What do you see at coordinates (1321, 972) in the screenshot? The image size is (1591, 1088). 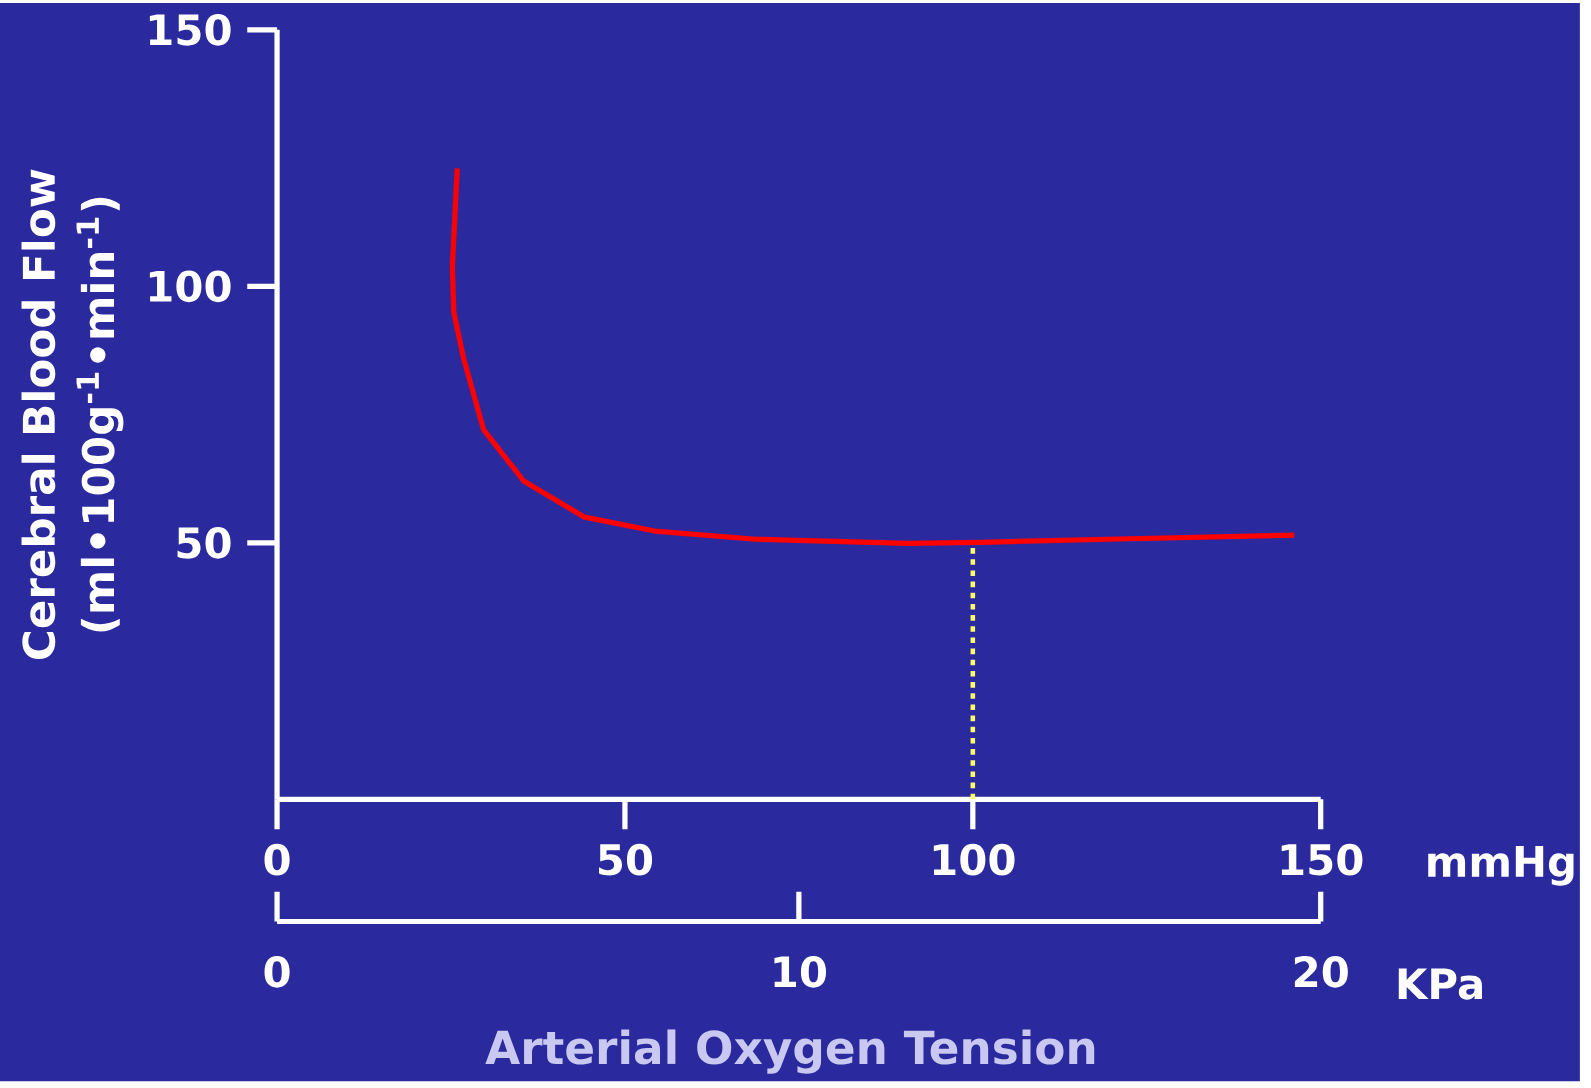 I see `x2-tick-label: 20` at bounding box center [1321, 972].